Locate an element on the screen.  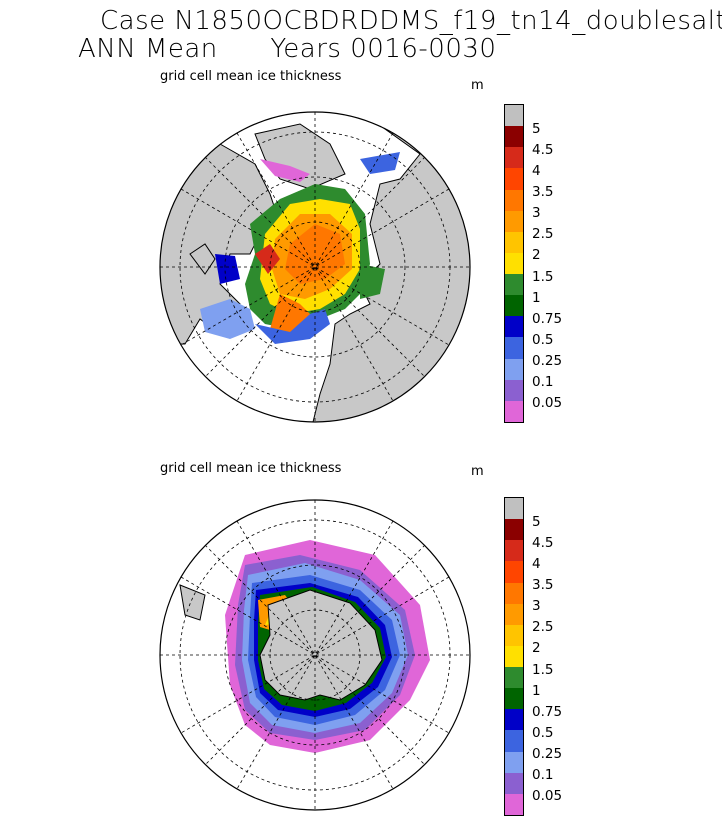
panel-title-north: grid cell mean ice thickness is located at coordinates (251, 76).